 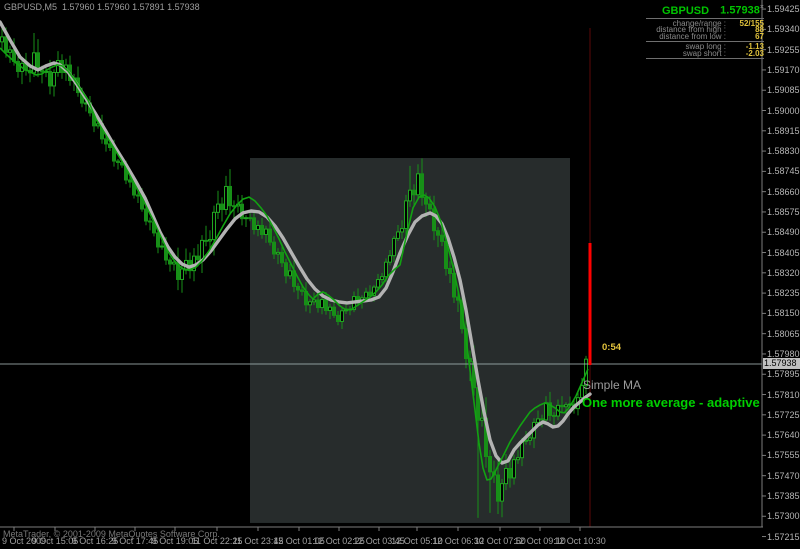 What do you see at coordinates (781, 363) in the screenshot?
I see `current-price-badge: 1.57938` at bounding box center [781, 363].